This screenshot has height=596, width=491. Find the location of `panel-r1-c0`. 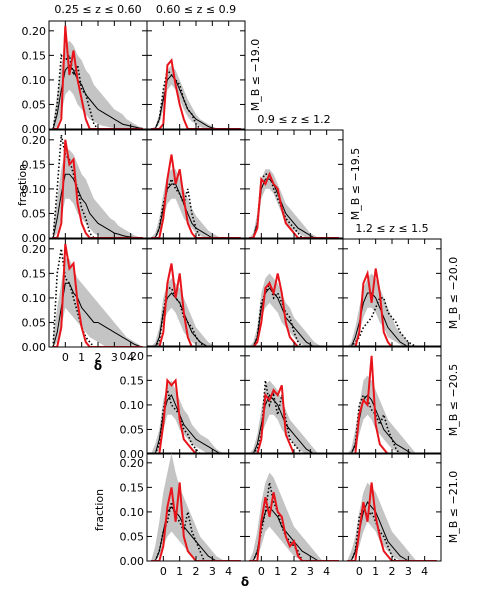

panel-r1-c0 is located at coordinates (98, 184).